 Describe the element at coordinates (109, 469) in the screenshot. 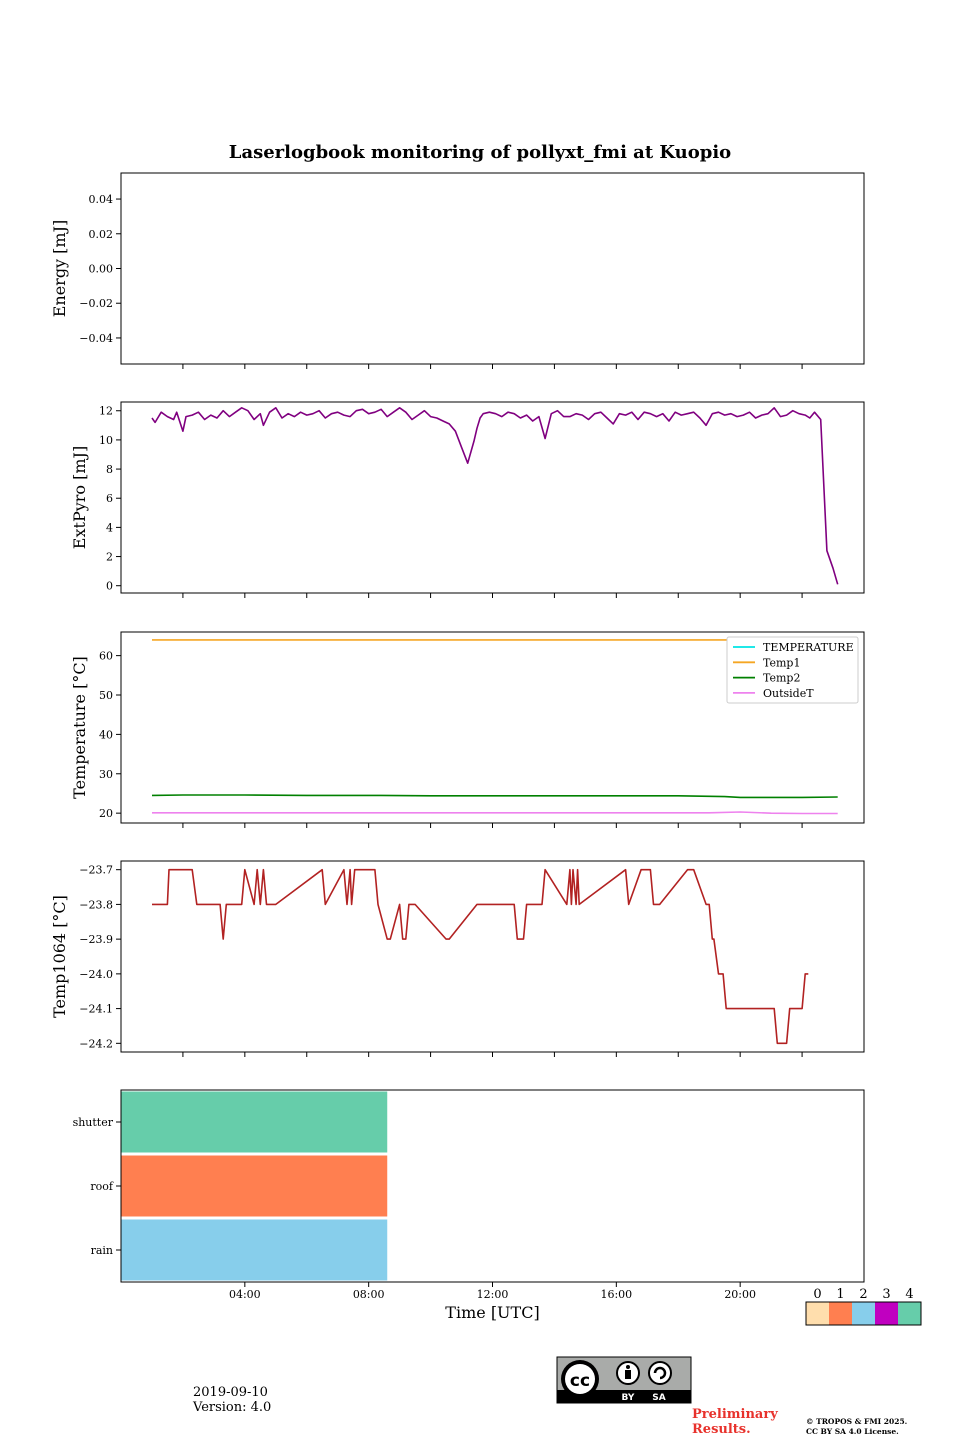

I see `extpyro-ytick-label: 8` at that location.